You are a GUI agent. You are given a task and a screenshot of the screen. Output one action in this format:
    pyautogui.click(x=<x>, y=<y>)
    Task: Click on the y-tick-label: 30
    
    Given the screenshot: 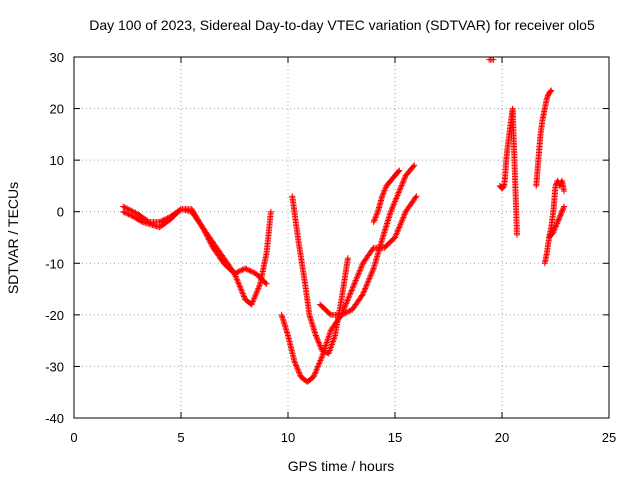 What is the action you would take?
    pyautogui.click(x=57, y=57)
    